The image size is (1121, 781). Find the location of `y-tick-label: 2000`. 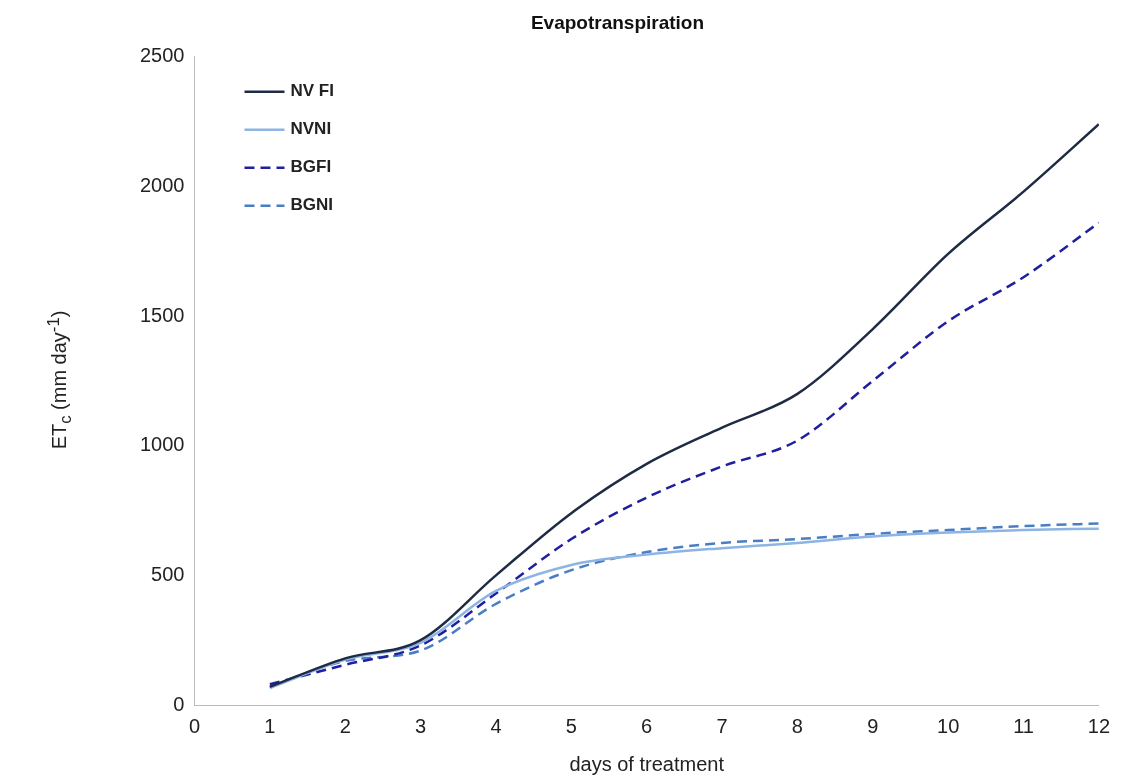

y-tick-label: 2000 is located at coordinates (162, 184).